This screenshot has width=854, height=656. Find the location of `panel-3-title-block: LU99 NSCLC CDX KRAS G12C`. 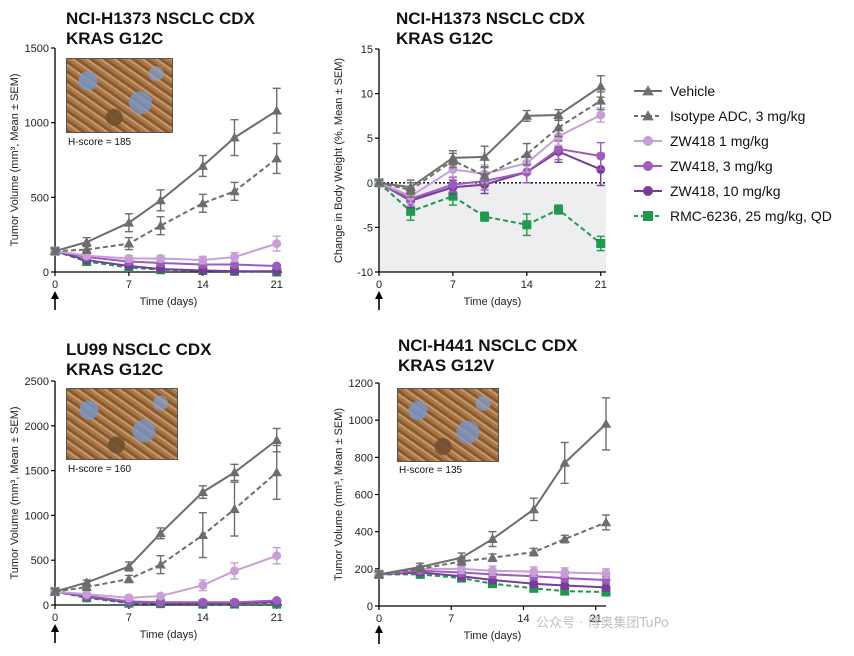

panel-3-title-block: LU99 NSCLC CDX KRAS G12C is located at coordinates (138, 360).